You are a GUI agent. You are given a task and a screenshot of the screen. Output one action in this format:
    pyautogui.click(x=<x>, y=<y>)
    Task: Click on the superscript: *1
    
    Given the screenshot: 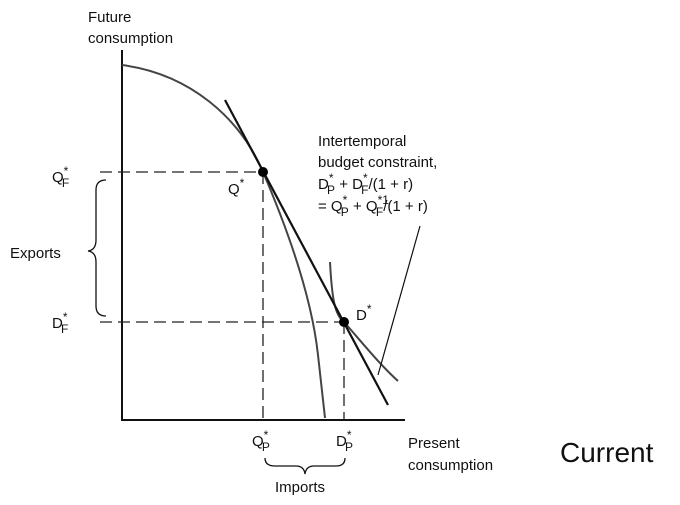 What is the action you would take?
    pyautogui.click(x=384, y=200)
    